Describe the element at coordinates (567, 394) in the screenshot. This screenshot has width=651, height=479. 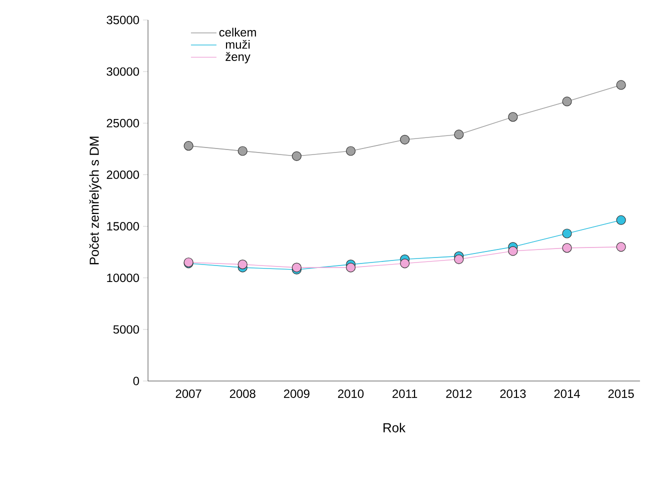
I see `x-tick-label: 2014` at that location.